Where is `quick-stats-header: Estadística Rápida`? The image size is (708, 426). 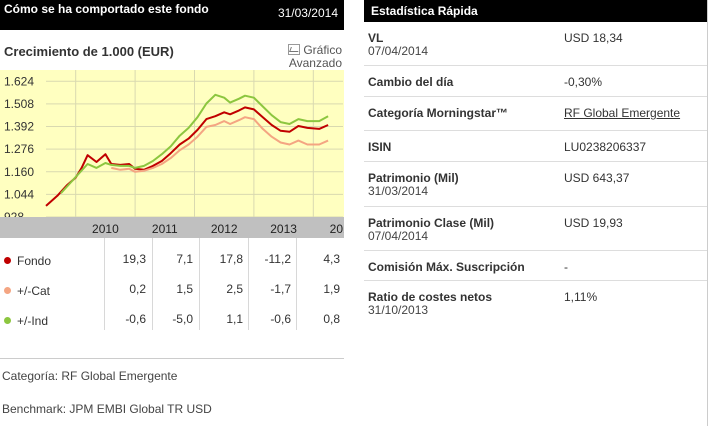
quick-stats-header: Estadística Rápida is located at coordinates (536, 11).